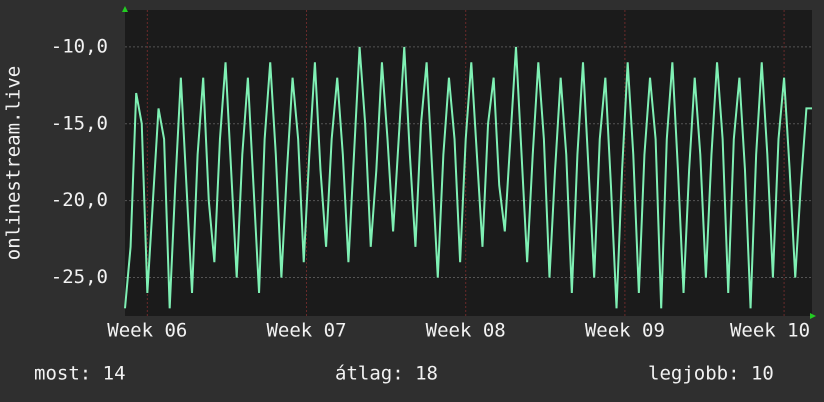 The height and width of the screenshot is (402, 824). I want to click on x-tick-label: Week 08, so click(466, 331).